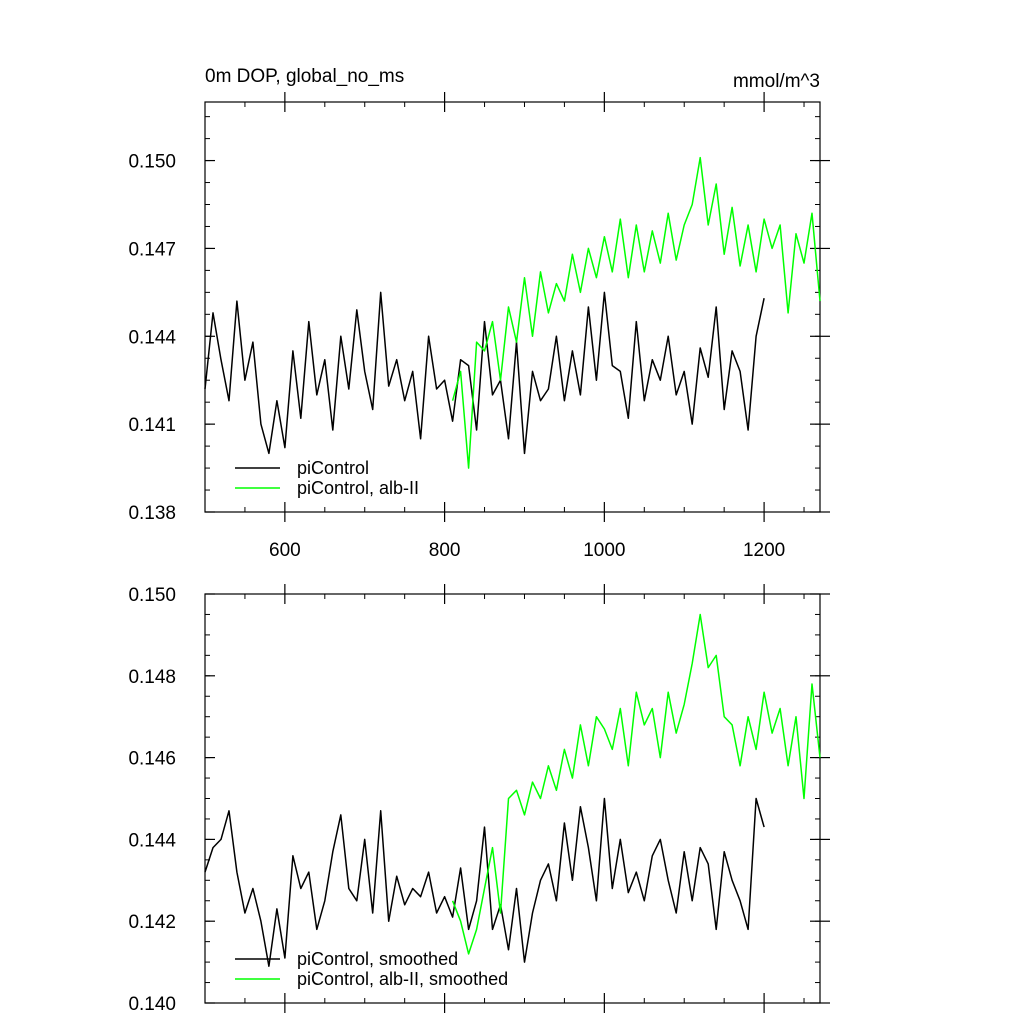 The width and height of the screenshot is (1024, 1024). I want to click on y-tick-label: 0.141, so click(152, 425).